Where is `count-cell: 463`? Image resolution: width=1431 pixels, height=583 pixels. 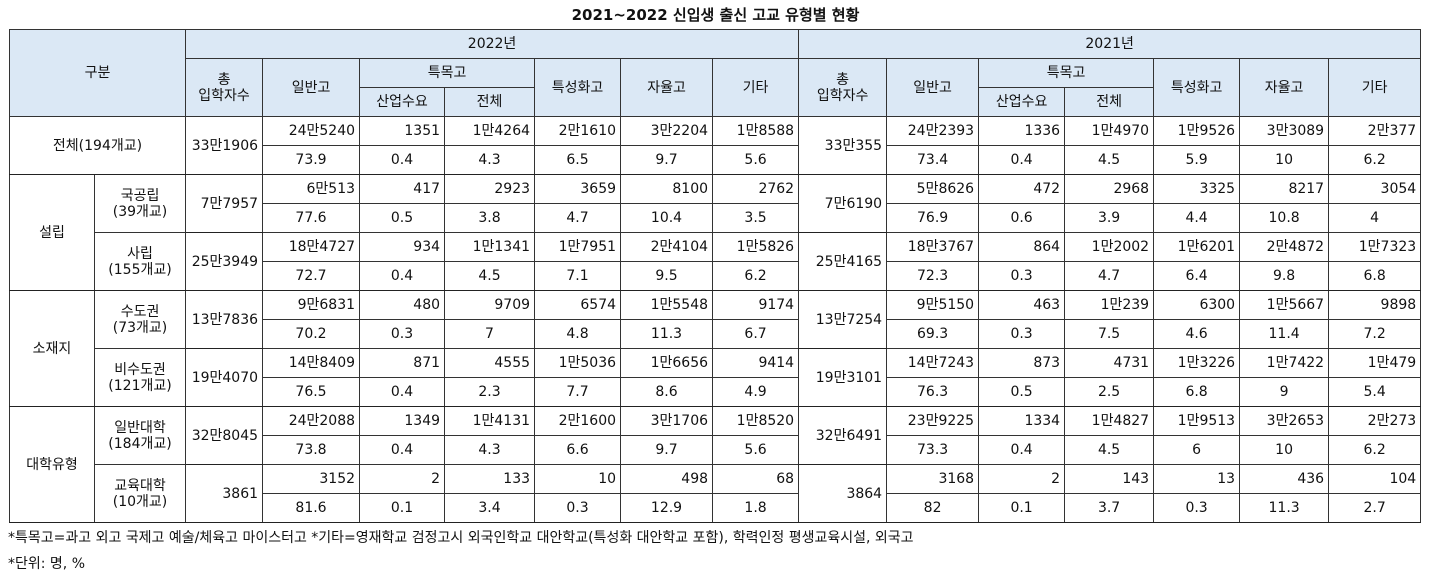 count-cell: 463 is located at coordinates (1022, 305).